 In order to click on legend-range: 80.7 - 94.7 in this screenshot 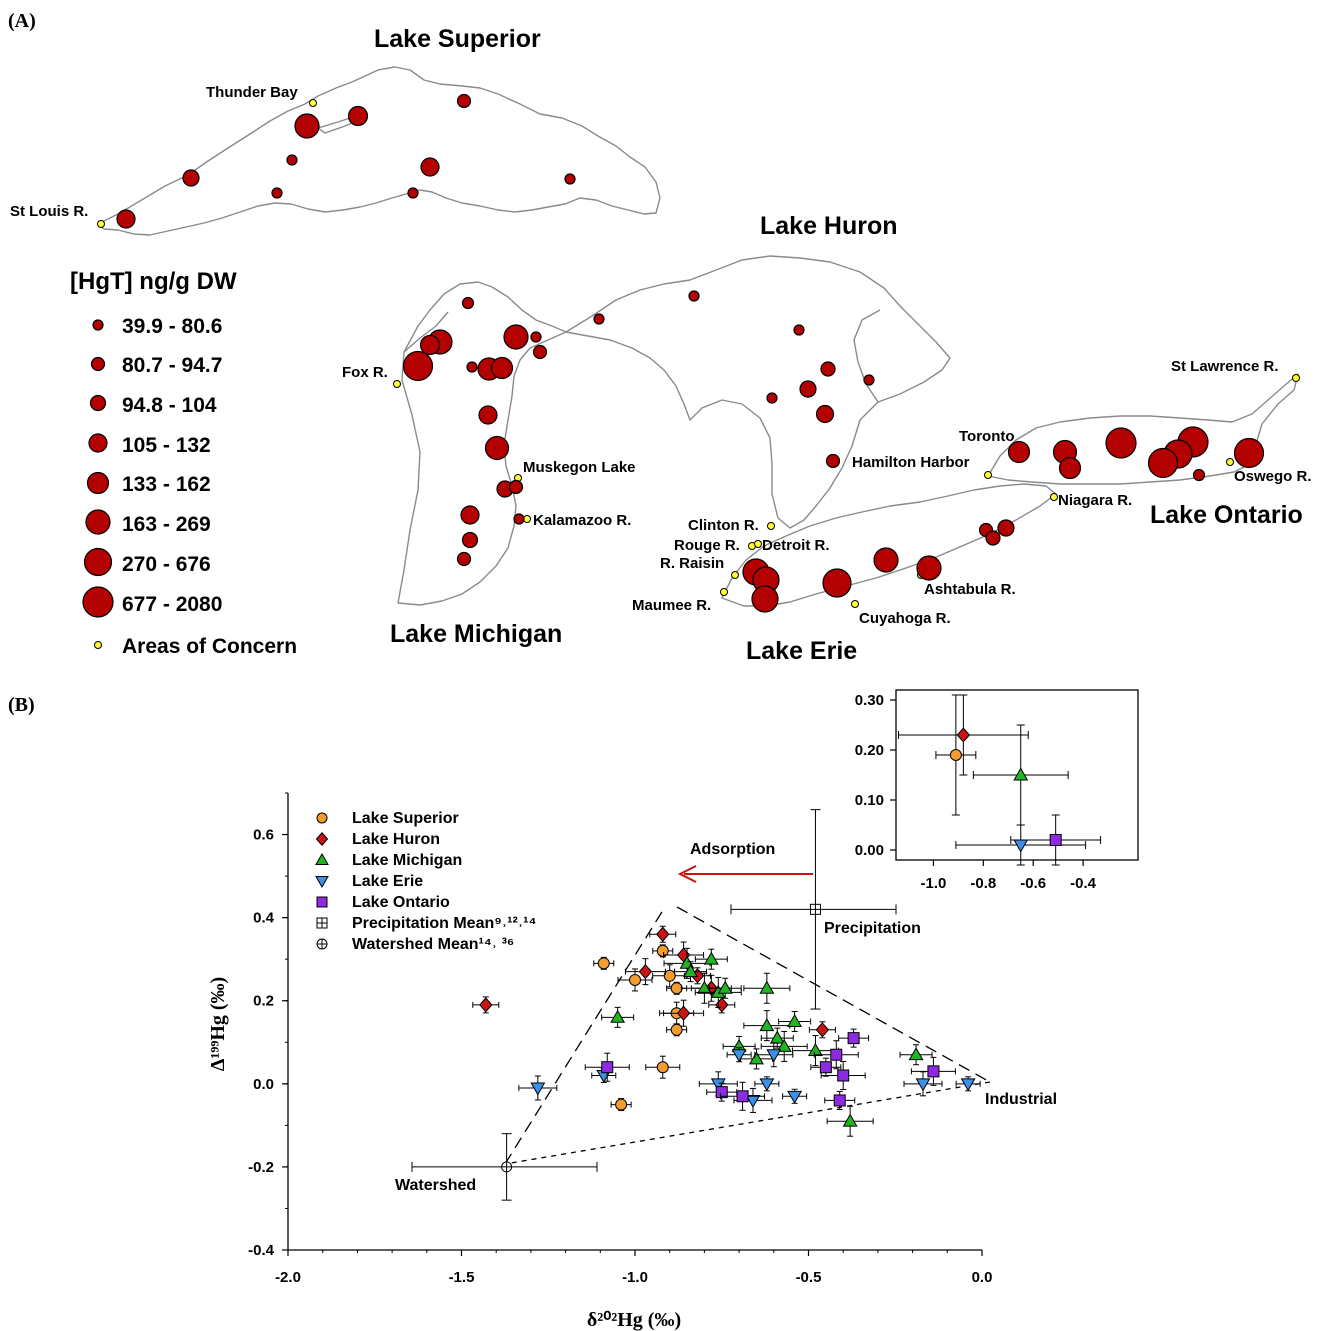, I will do `click(172, 365)`.